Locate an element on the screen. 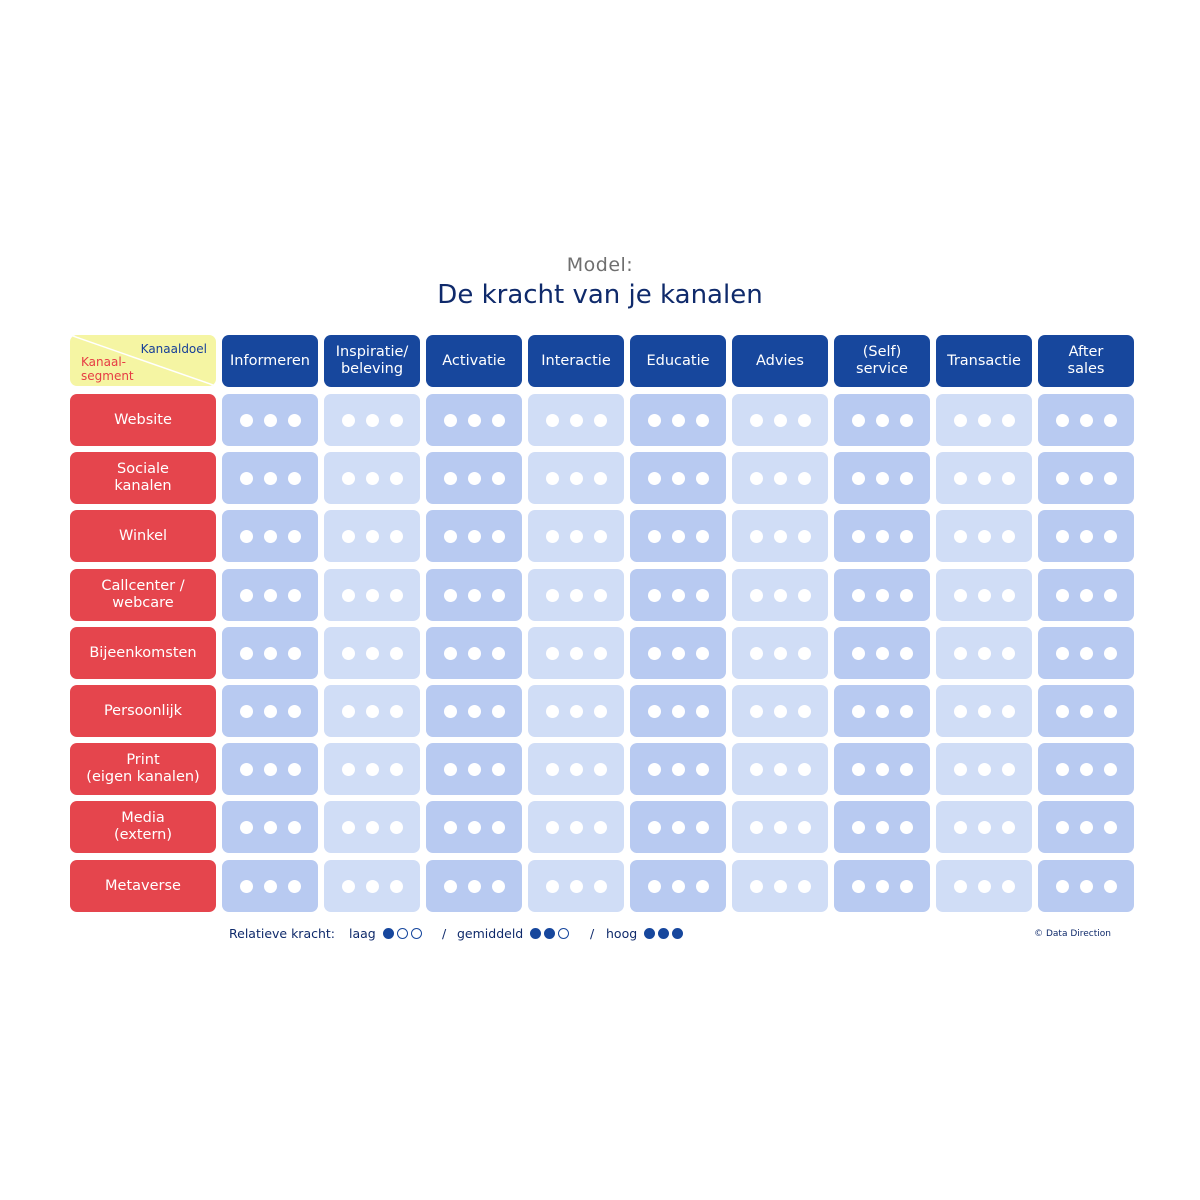  column-header: Interactie is located at coordinates (576, 361).